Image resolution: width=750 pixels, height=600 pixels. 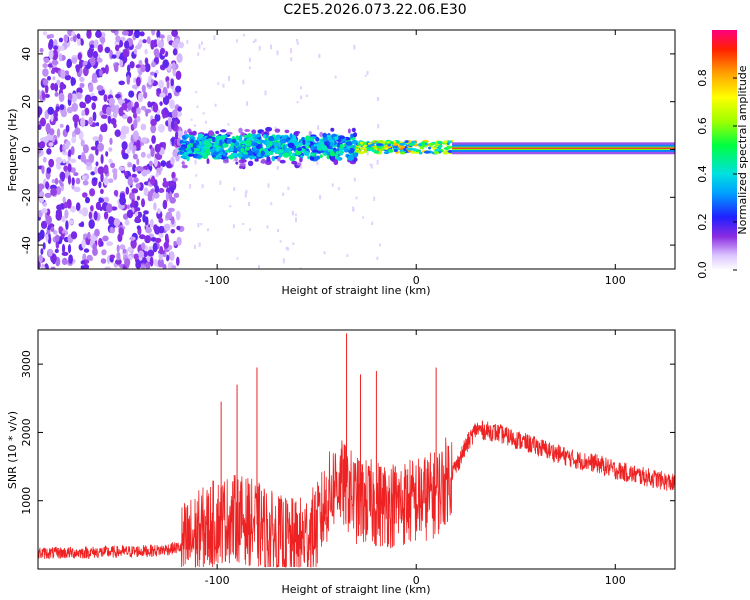 What do you see at coordinates (26, 364) in the screenshot?
I see `snr-y-tick-label: 3000` at bounding box center [26, 364].